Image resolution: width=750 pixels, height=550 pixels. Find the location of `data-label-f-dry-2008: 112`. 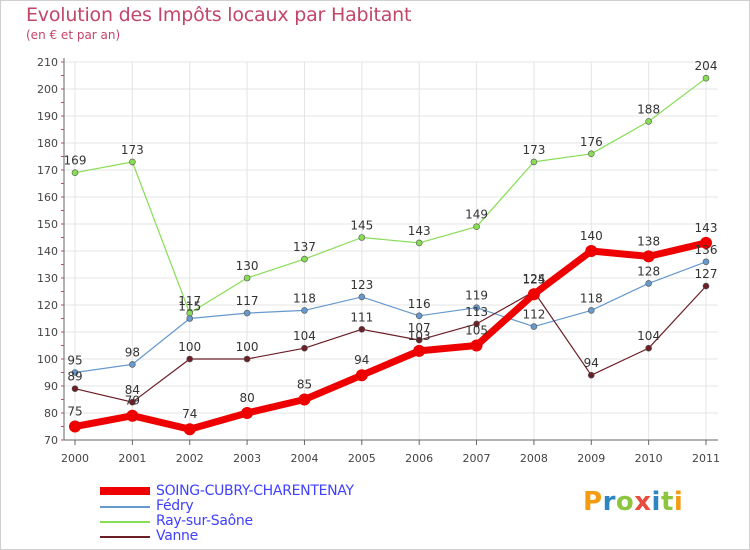

data-label-f-dry-2008: 112 is located at coordinates (533, 315).